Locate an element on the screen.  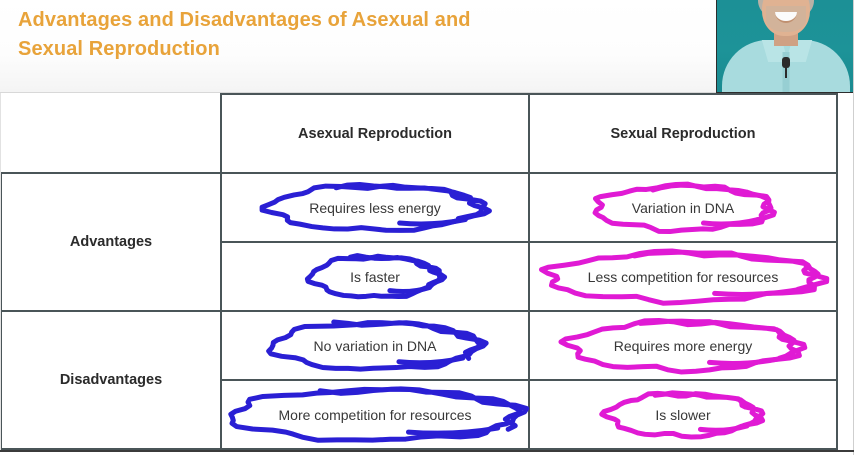
cell-text: Is faster is located at coordinates (375, 276).